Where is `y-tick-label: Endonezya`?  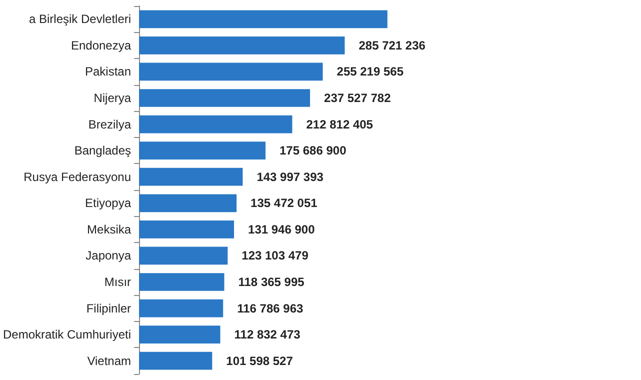
y-tick-label: Endonezya is located at coordinates (101, 45).